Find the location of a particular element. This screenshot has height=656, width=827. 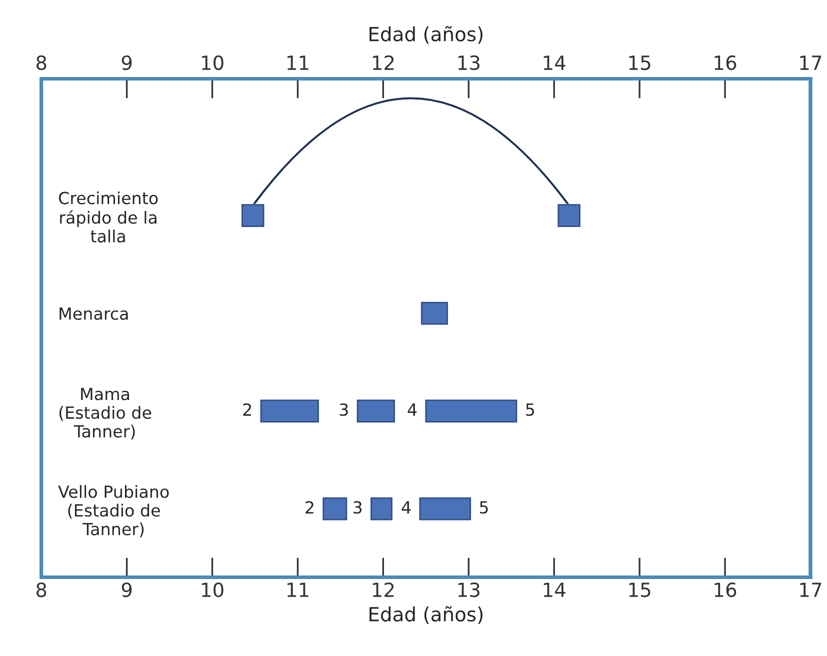

y-tick-label: Mama (Estadio de Tanner) is located at coordinates (105, 414).